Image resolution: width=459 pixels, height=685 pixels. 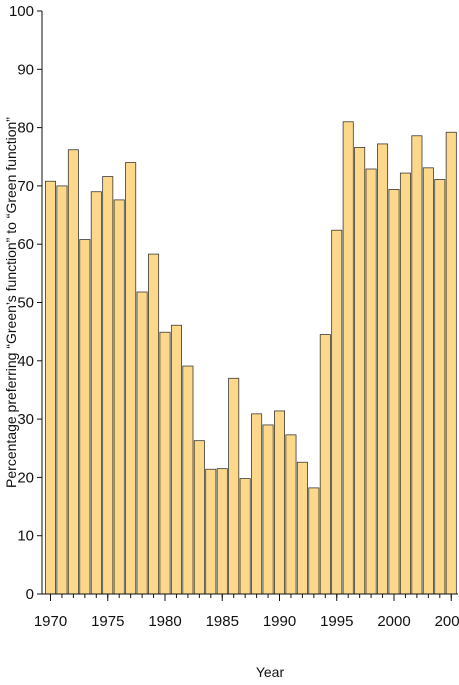 I want to click on x-tick-label-1975: 1975, so click(x=107, y=621).